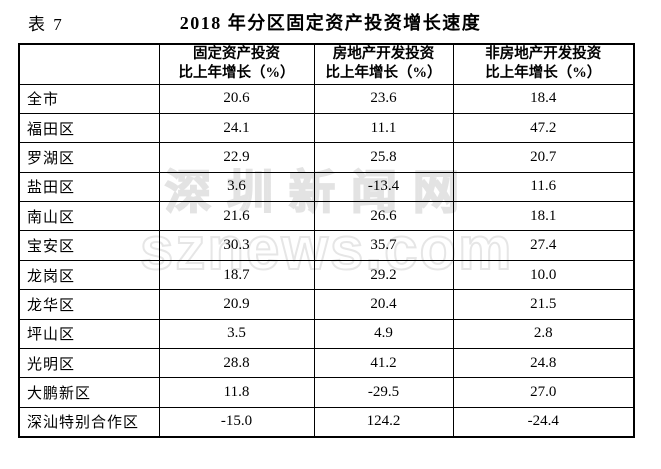  Describe the element at coordinates (543, 334) in the screenshot. I see `non-realestate-investment-value-cell: 2.8` at that location.